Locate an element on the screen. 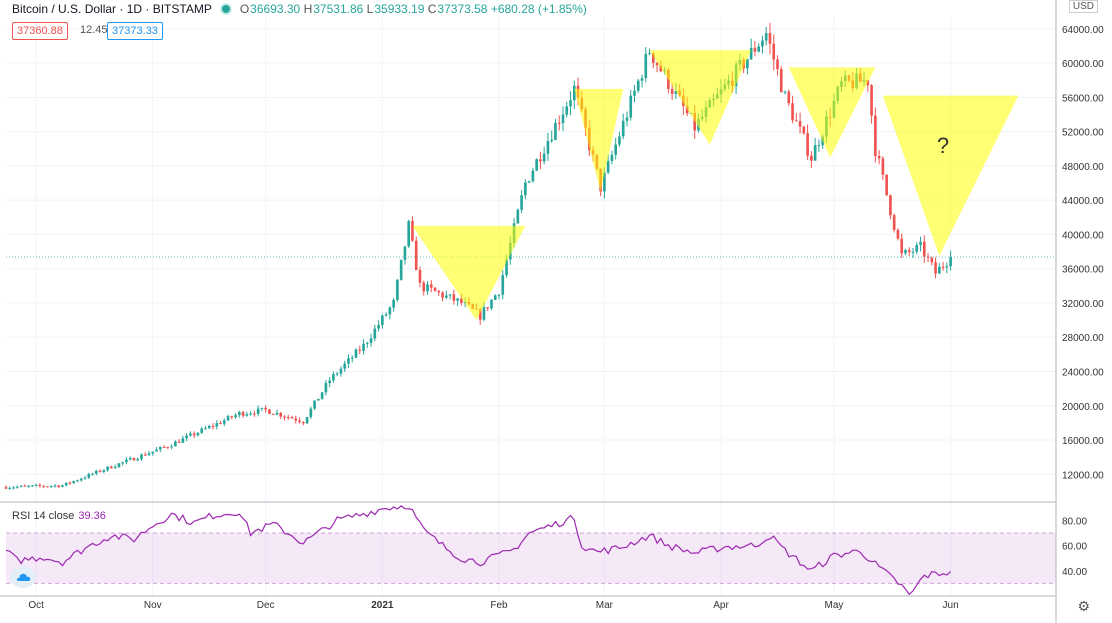 Image resolution: width=1112 pixels, height=623 pixels. symbol-title: Bitcoin / U.S. Dollar · 1D · BITSTAMP is located at coordinates (112, 9).